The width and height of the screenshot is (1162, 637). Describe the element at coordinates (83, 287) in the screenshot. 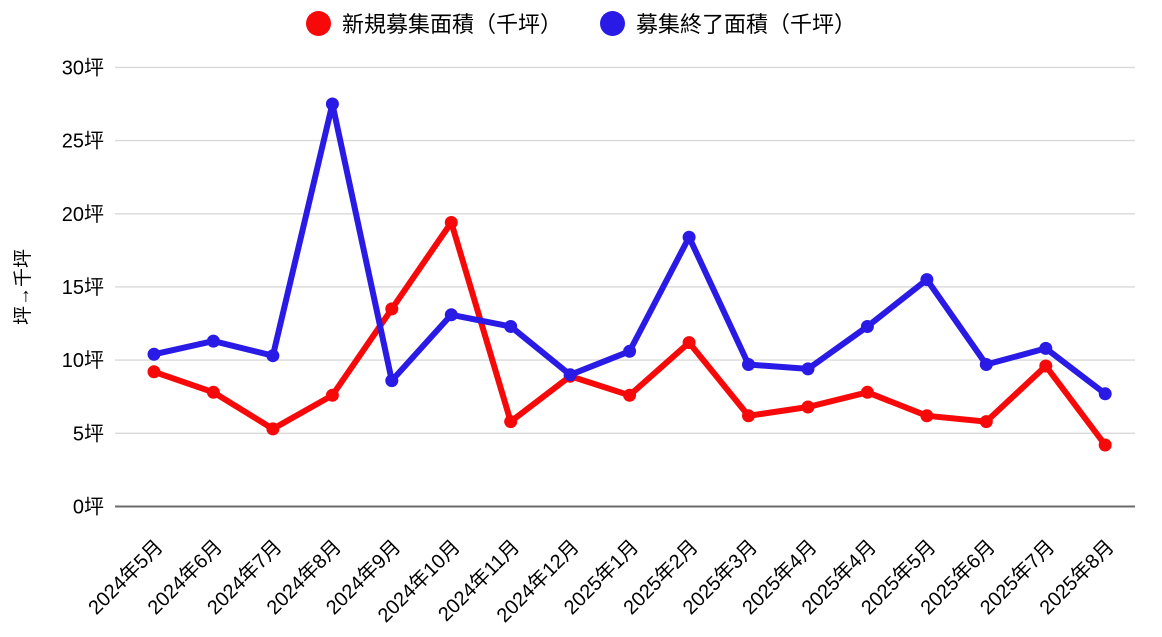

I see `y-tick-label: 15坪` at that location.